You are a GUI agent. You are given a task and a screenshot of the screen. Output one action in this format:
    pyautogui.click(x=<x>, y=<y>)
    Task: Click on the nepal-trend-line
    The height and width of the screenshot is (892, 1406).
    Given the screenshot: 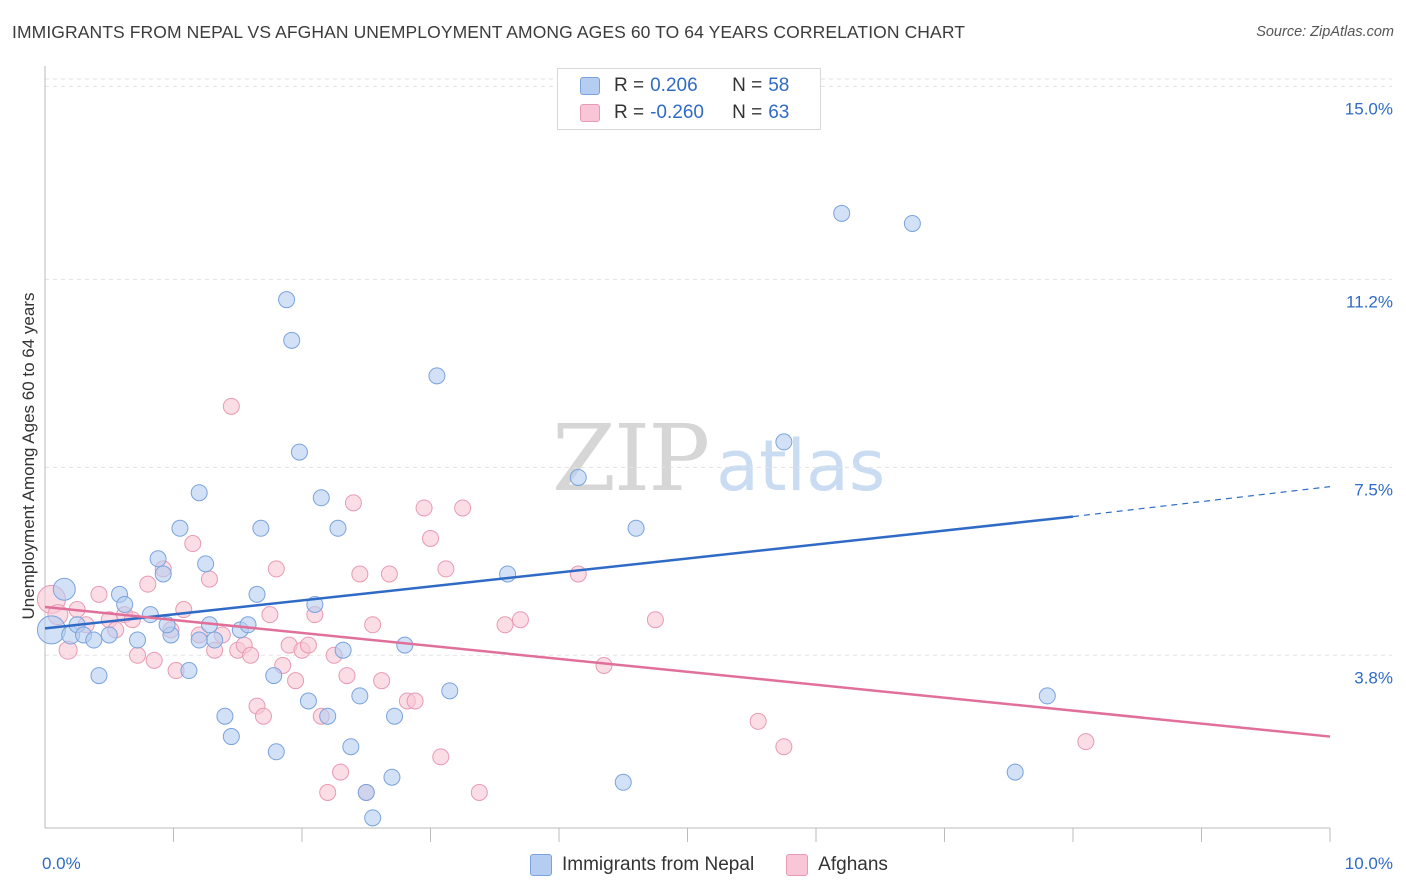 What is the action you would take?
    pyautogui.click(x=559, y=572)
    